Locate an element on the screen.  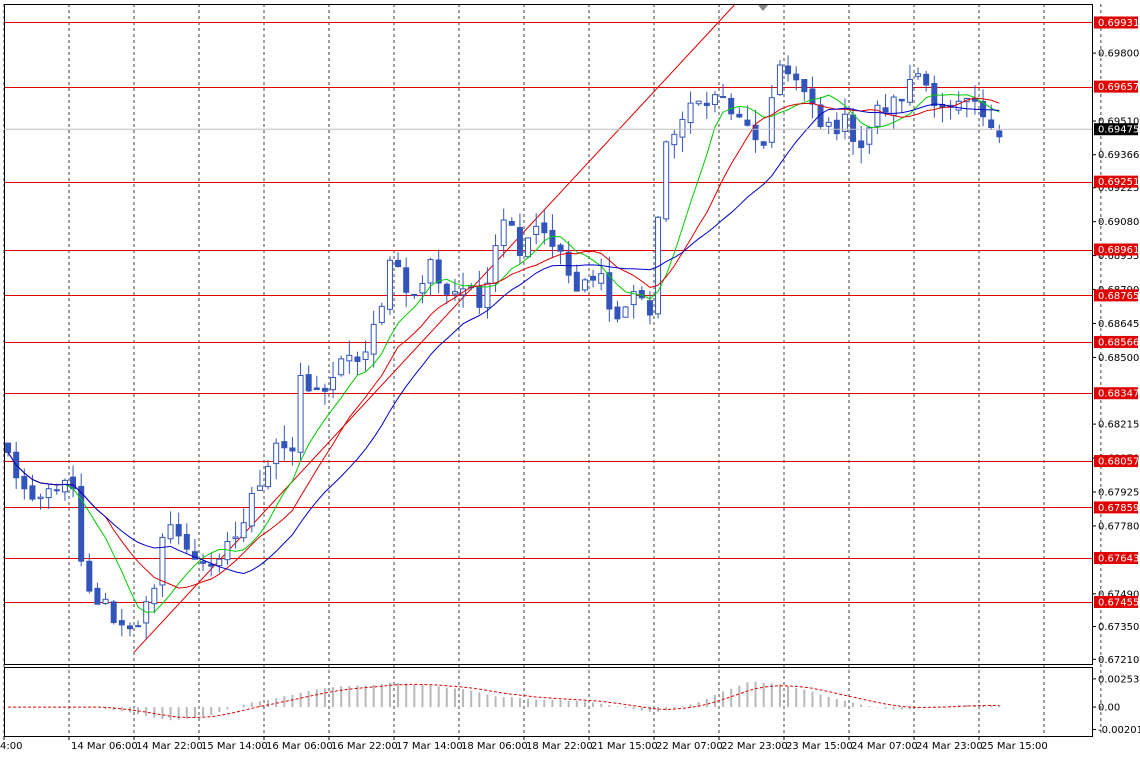
time-tick-label: 14 Mar 06:00 is located at coordinates (104, 746).